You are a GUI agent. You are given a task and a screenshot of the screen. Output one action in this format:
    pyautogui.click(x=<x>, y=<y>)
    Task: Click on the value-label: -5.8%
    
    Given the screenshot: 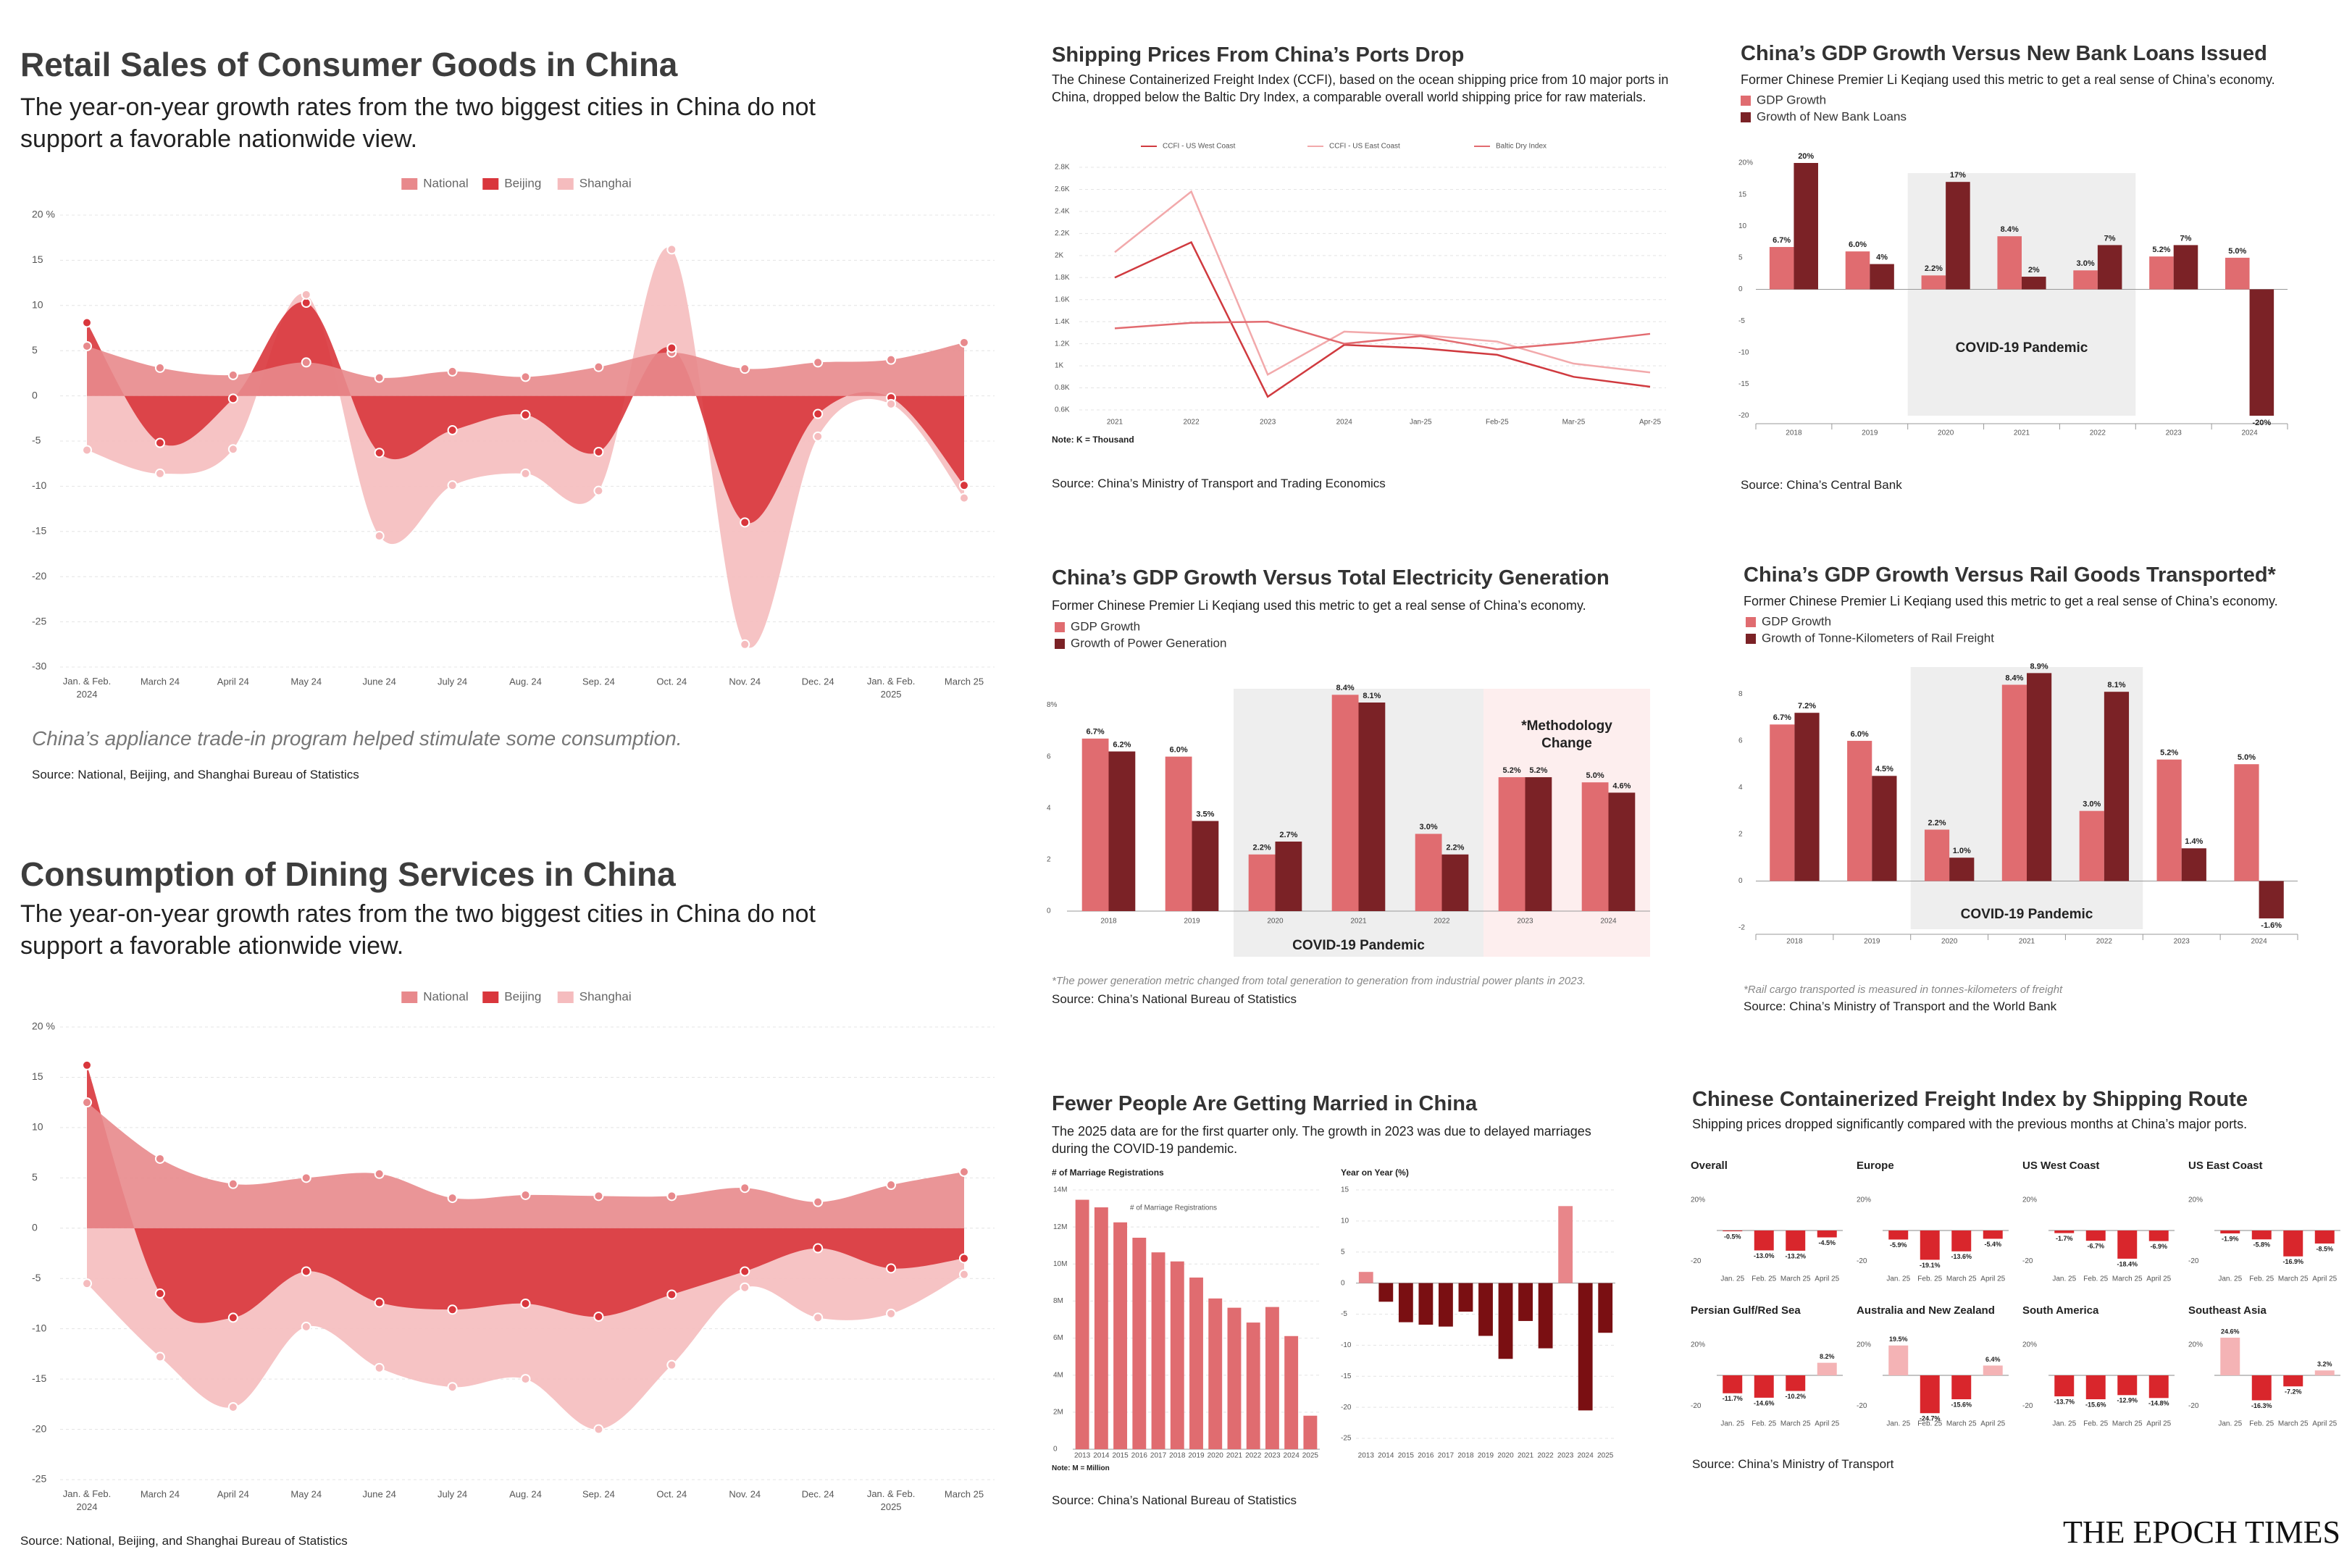 What is the action you would take?
    pyautogui.click(x=2262, y=1245)
    